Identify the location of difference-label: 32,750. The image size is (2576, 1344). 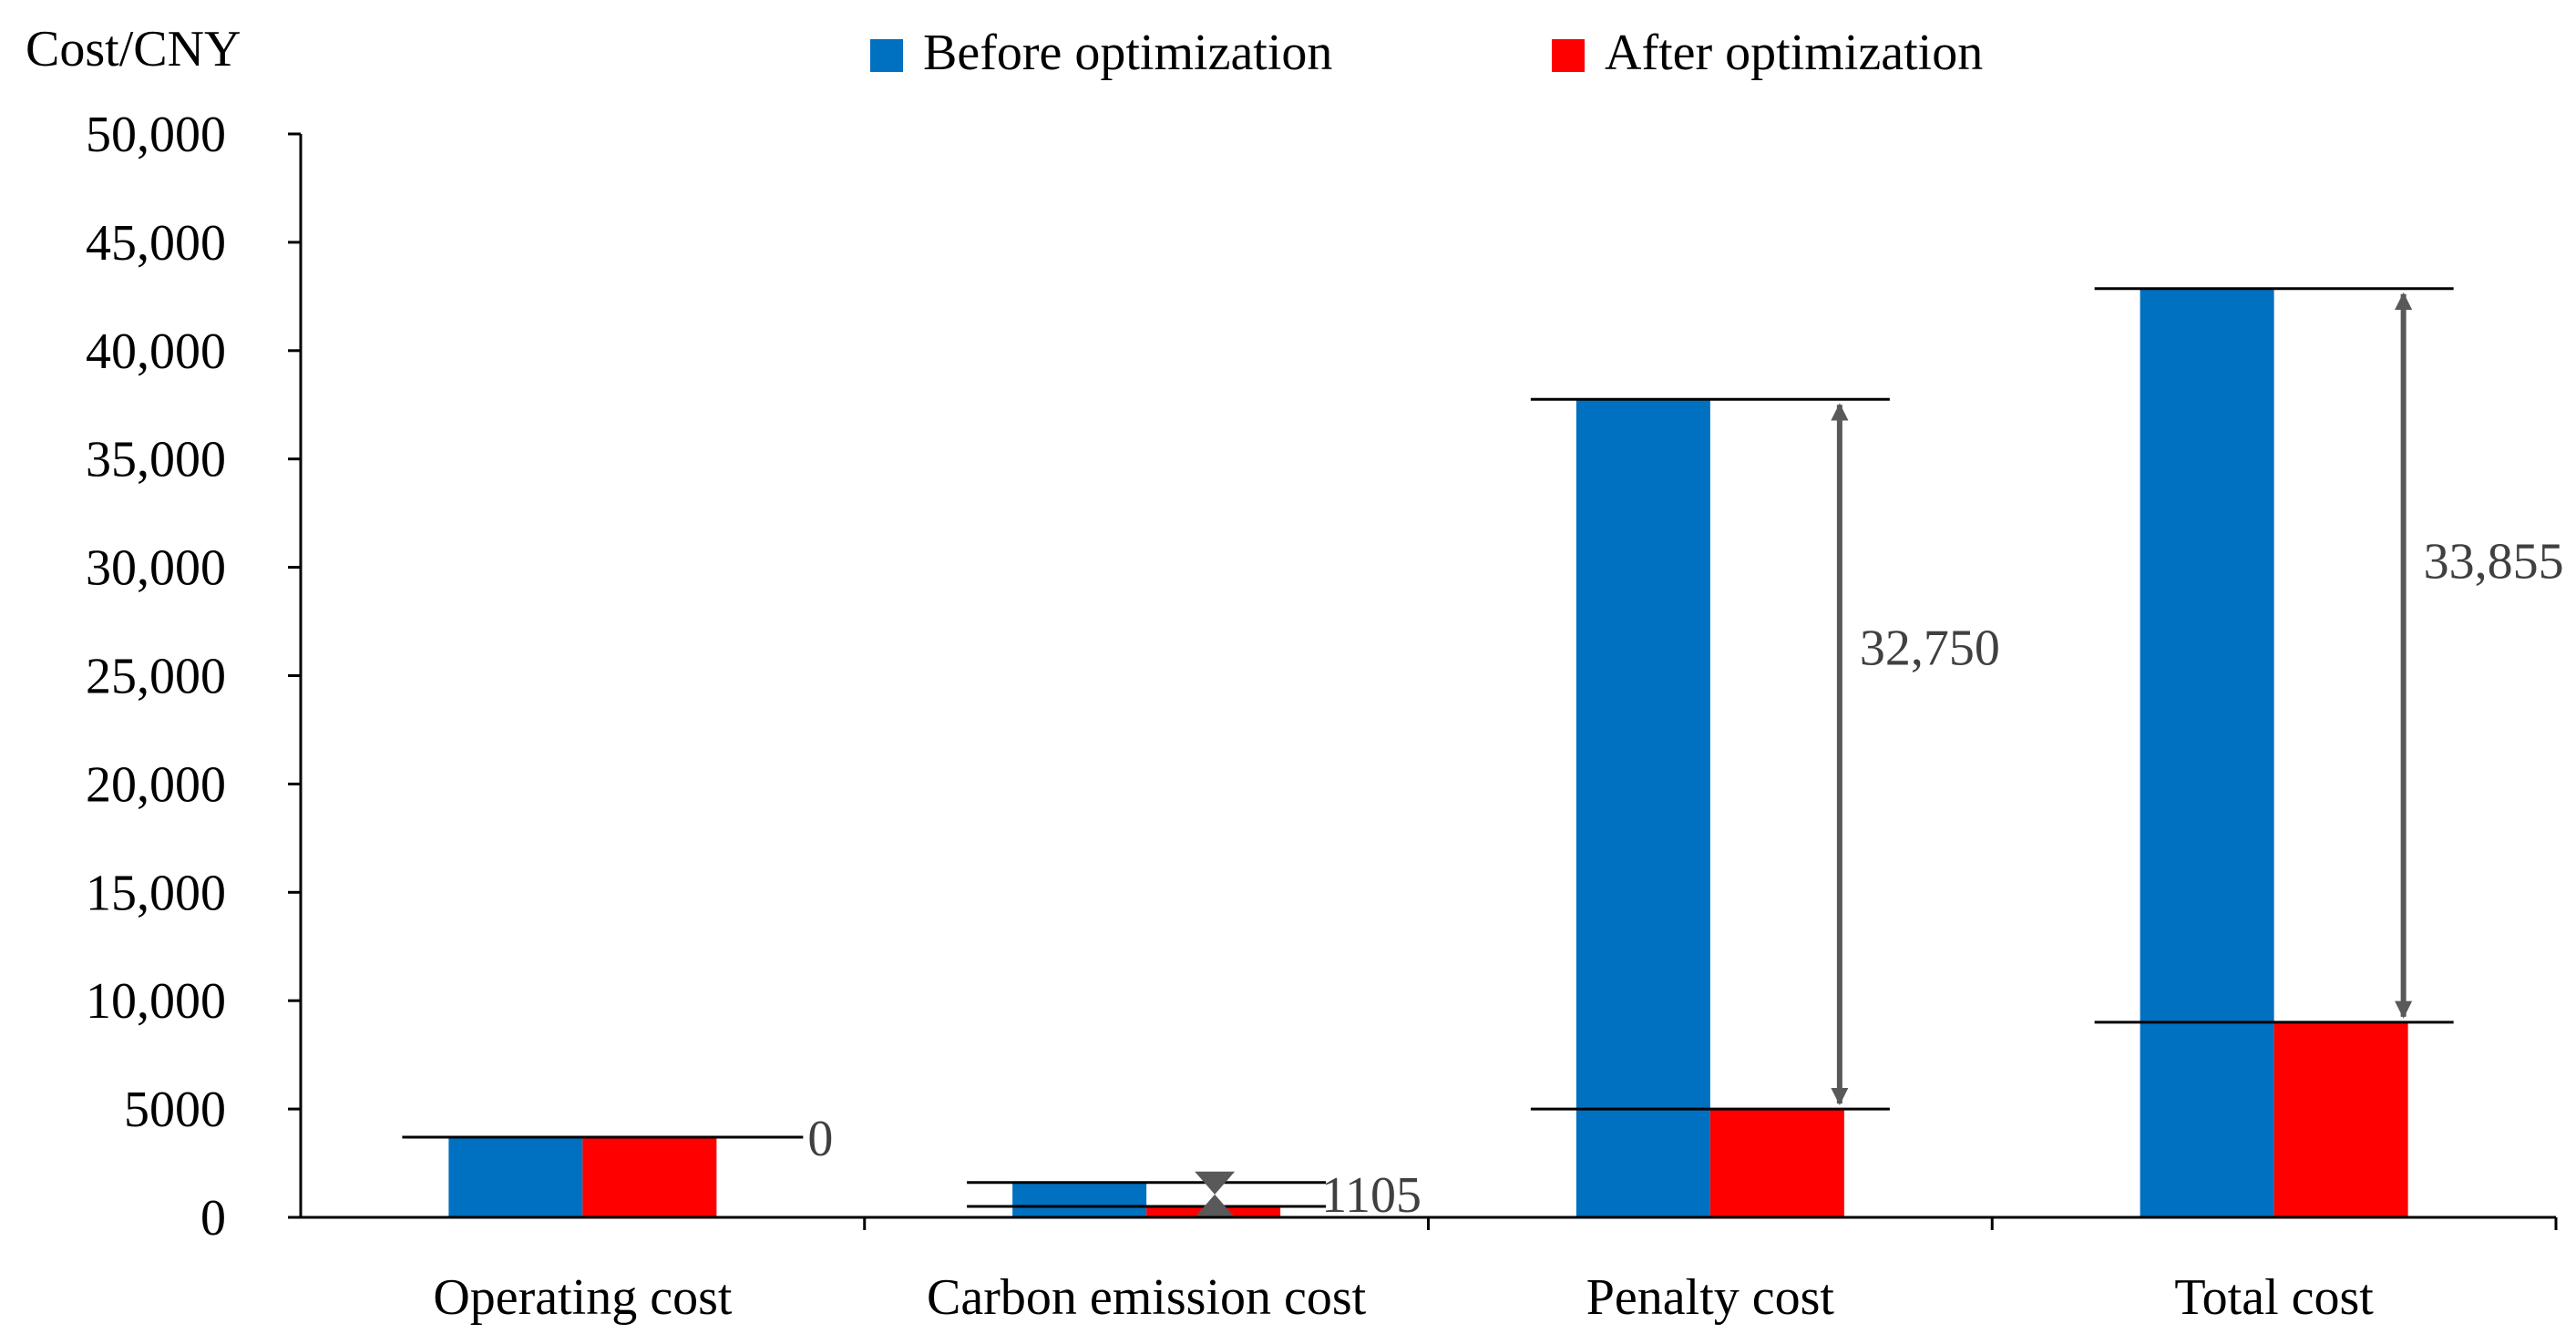
(1930, 649).